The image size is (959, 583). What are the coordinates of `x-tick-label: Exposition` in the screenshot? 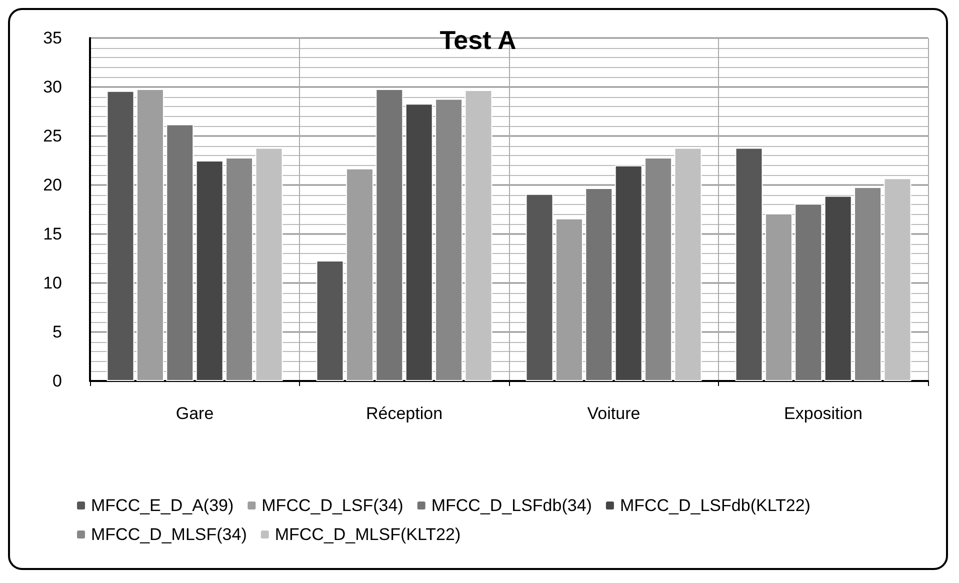 It's located at (823, 413).